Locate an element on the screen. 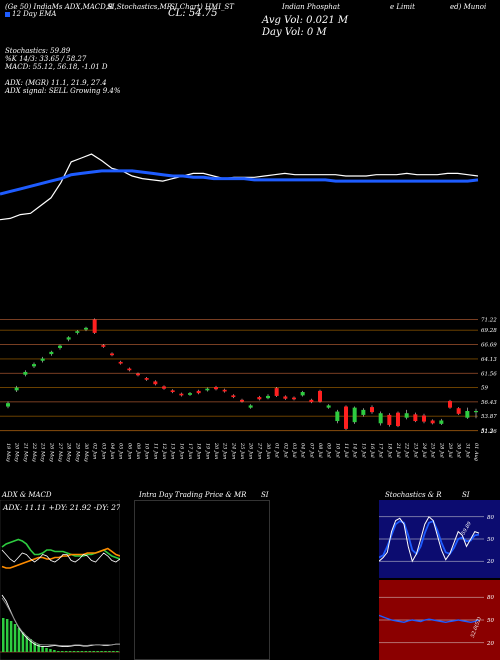 The width and height of the screenshot is (500, 660). header-seg-0: (Ge 50) IndiaMs ADX,MACD,B is located at coordinates (59, 7).